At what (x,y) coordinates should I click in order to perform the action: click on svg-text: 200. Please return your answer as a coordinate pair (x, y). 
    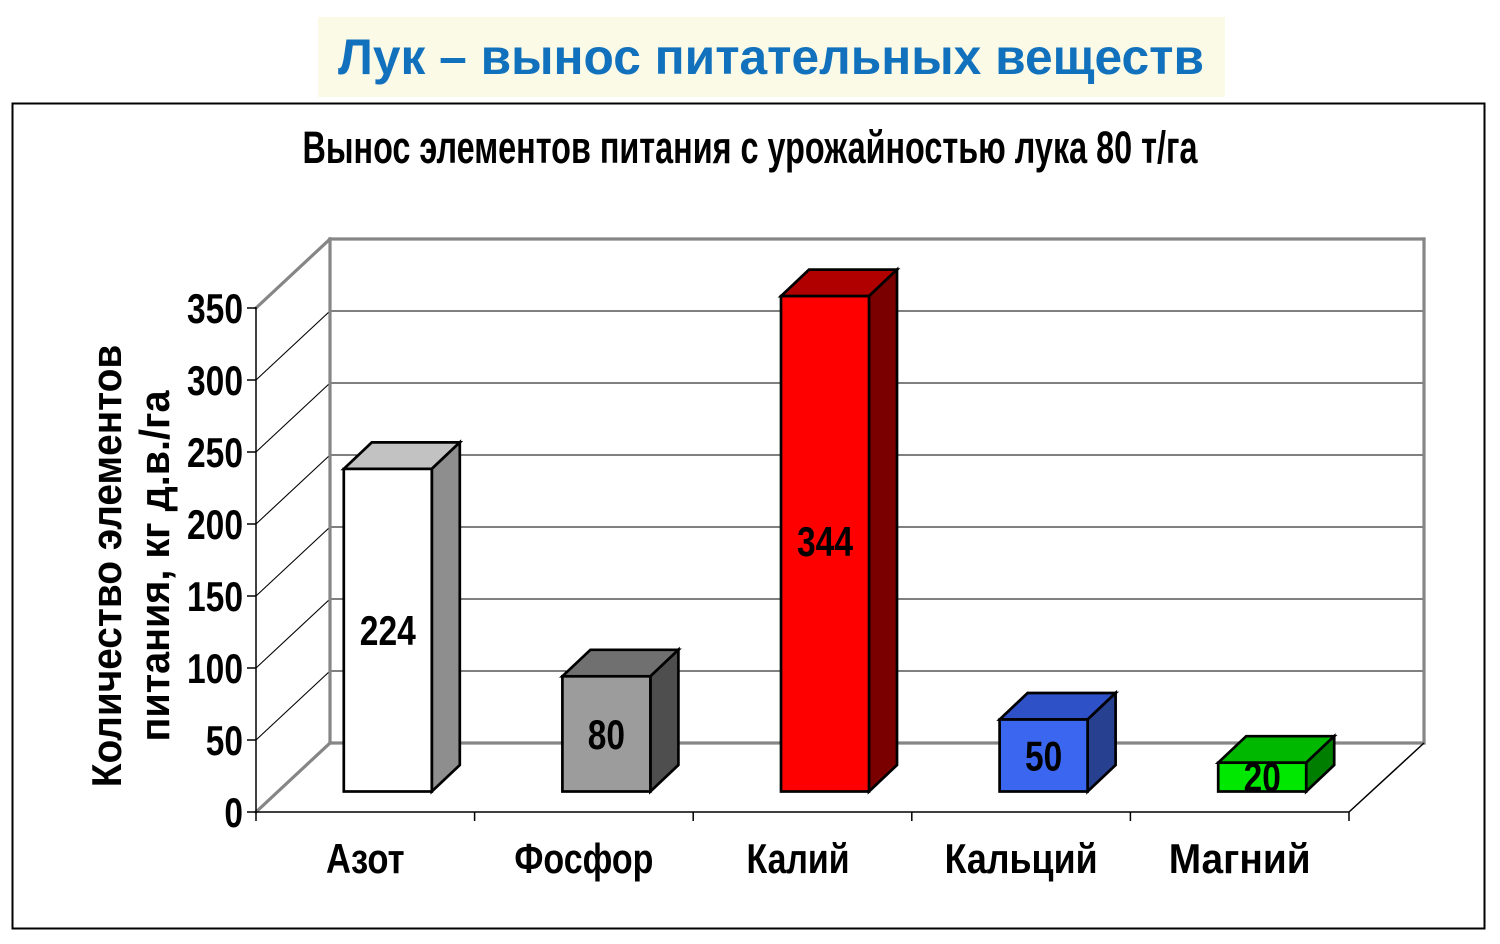
    Looking at the image, I should click on (215, 524).